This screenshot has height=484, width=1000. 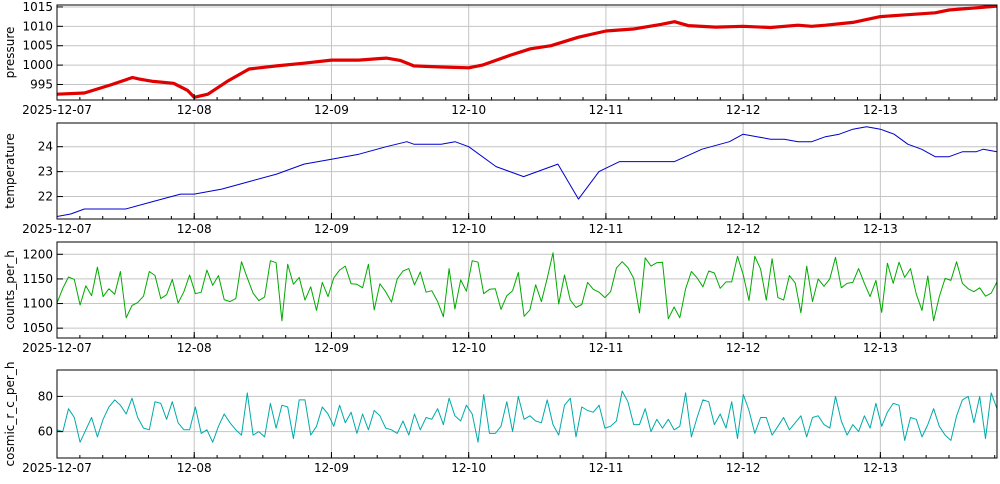 I want to click on y-tick-label: 60, so click(x=45, y=432).